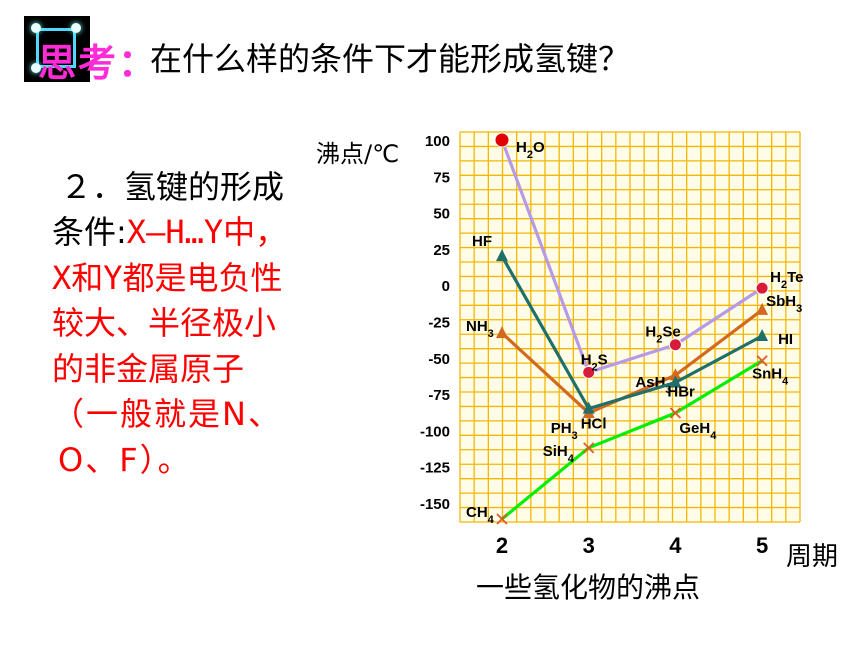 The height and width of the screenshot is (645, 860). Describe the element at coordinates (675, 345) in the screenshot. I see `data-point-h2se` at that location.